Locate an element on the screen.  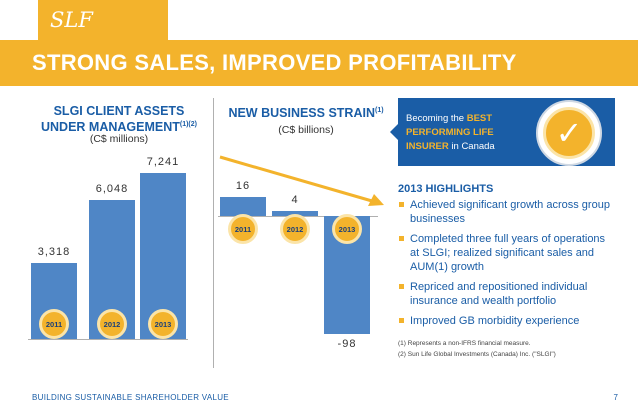
checkmark-badge: ✓ is located at coordinates (569, 133).